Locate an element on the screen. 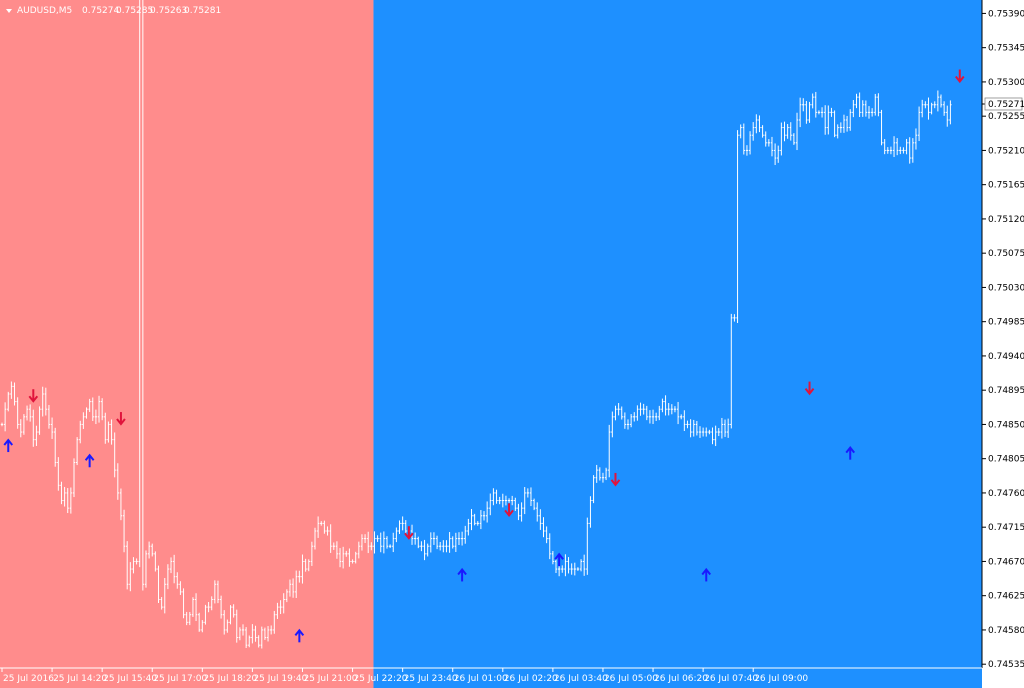 The image size is (1024, 688). current-price-label: 0.75271 is located at coordinates (1006, 105).